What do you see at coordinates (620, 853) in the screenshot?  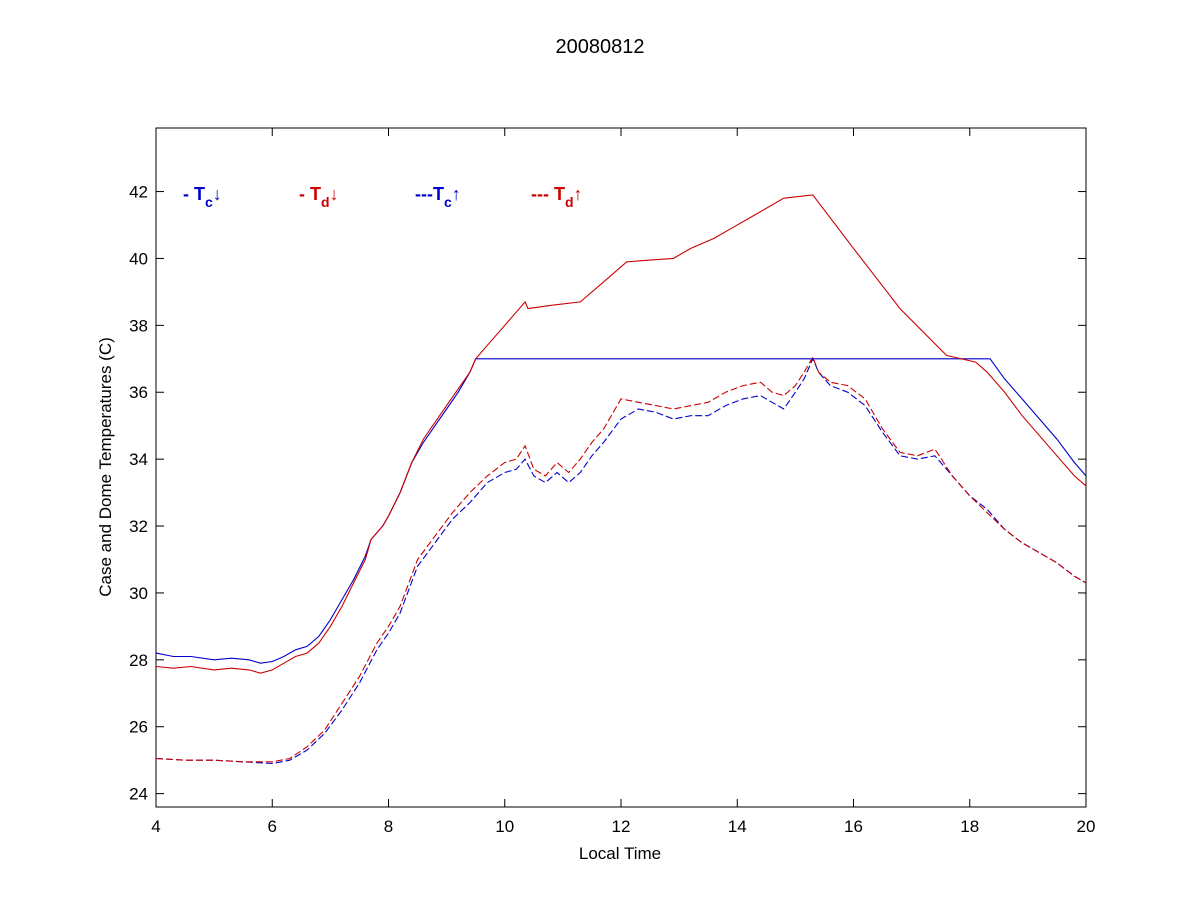 I see `x-axis-label: Local Time` at bounding box center [620, 853].